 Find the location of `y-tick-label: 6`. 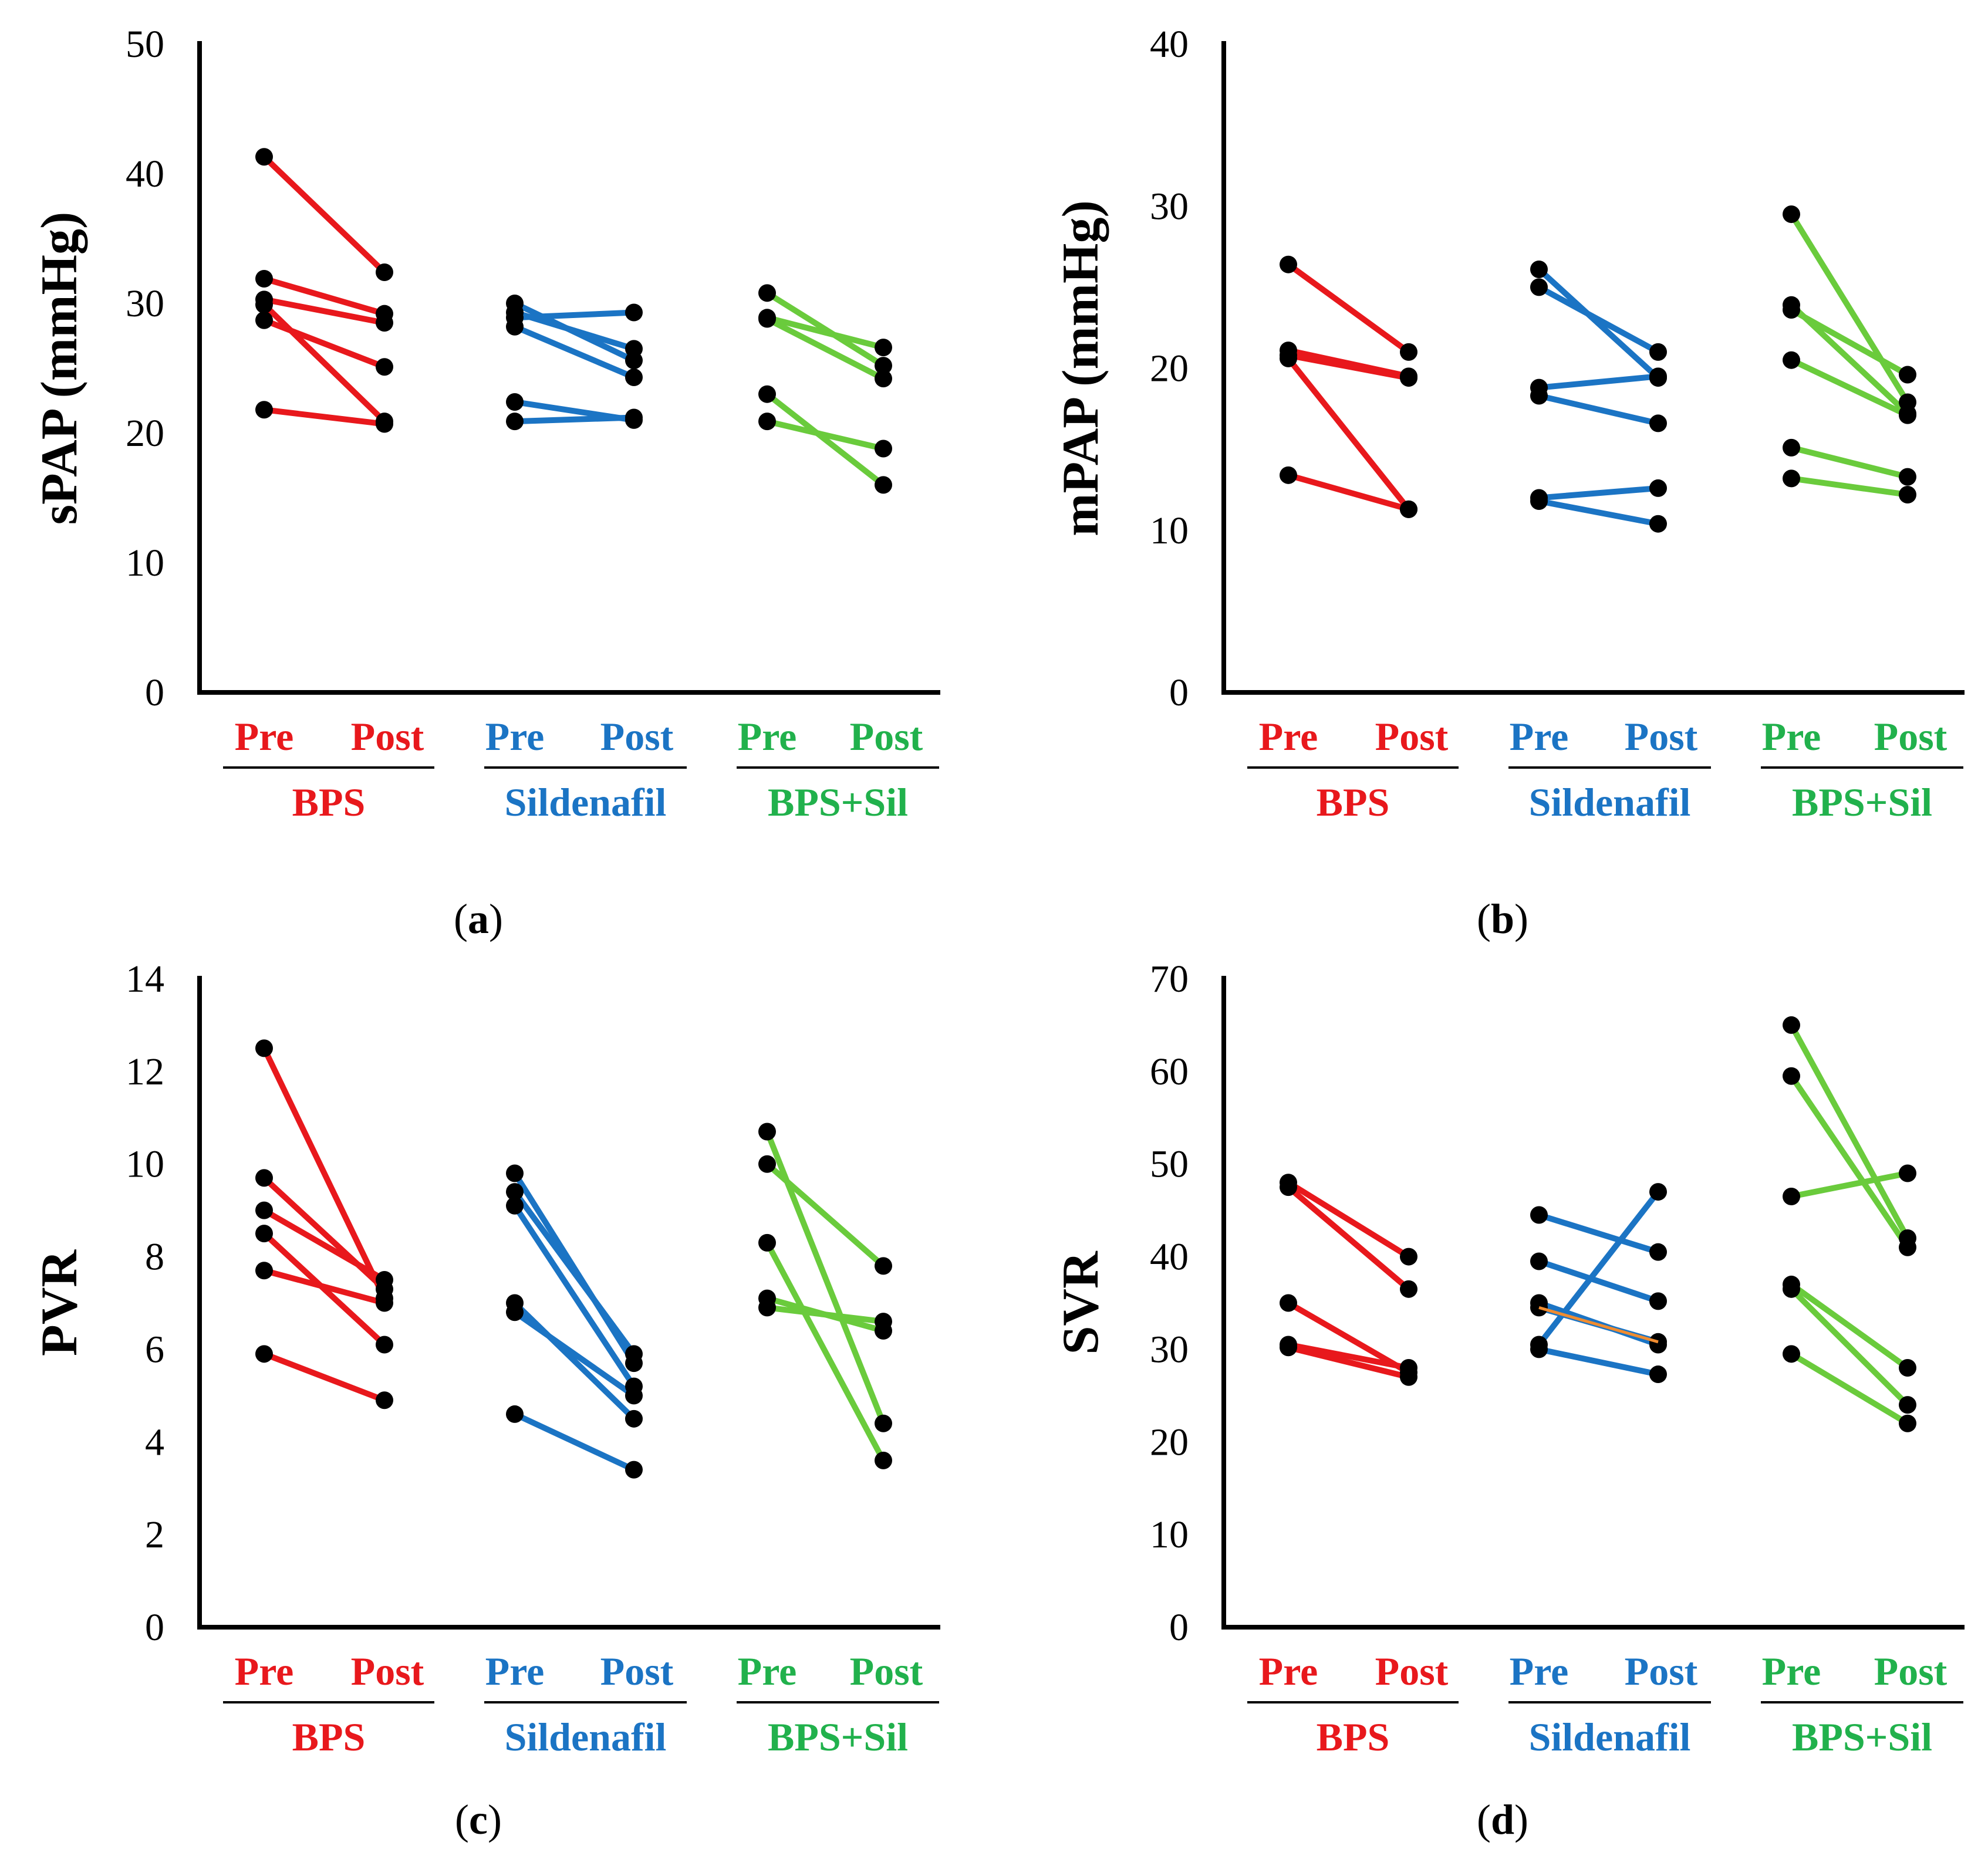

y-tick-label: 6 is located at coordinates (155, 1349).